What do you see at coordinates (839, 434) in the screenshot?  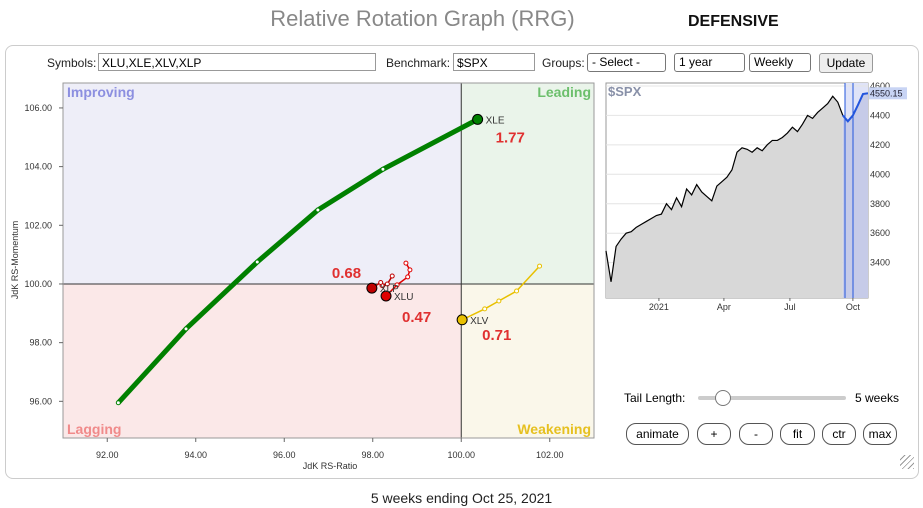 I see `ctr-button: ctr` at bounding box center [839, 434].